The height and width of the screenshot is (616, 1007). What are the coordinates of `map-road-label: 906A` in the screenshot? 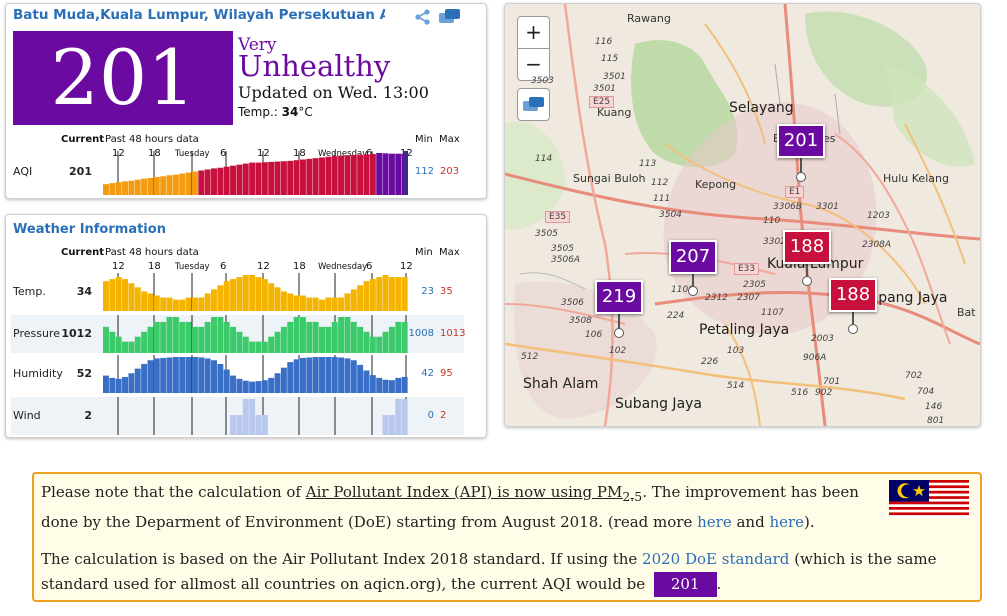 It's located at (815, 358).